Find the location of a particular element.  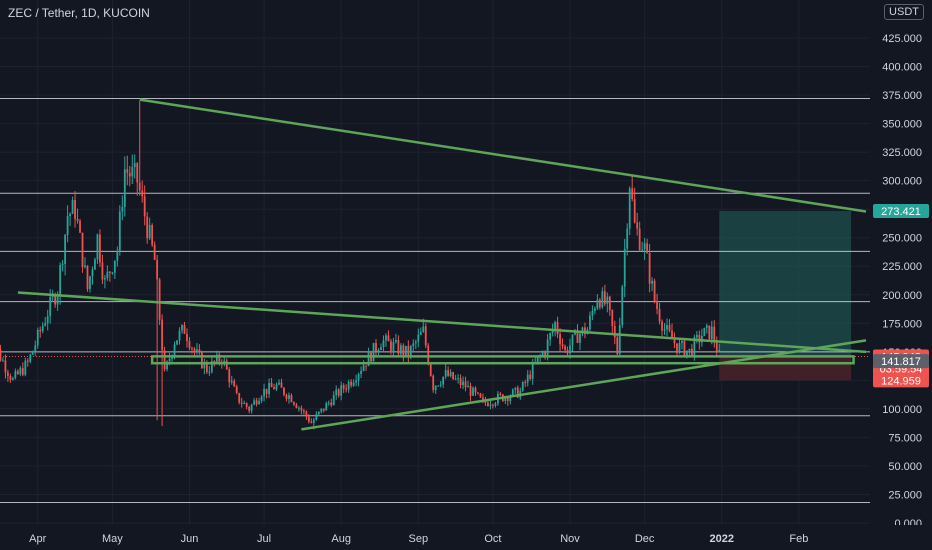

time-axis: Apr May Jun Jul Aug Sep Oct Nov Dec 2022 Feb is located at coordinates (466, 537).